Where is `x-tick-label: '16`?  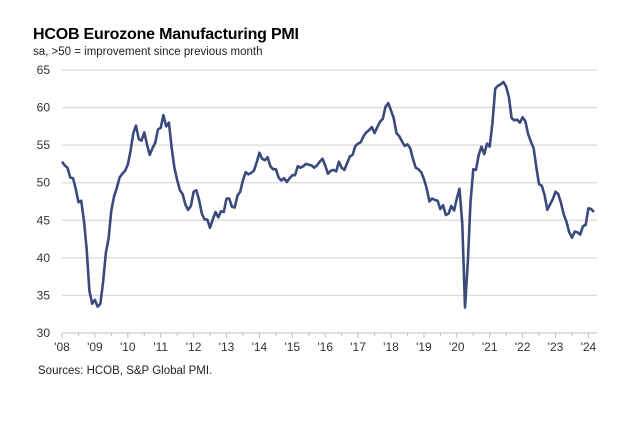
x-tick-label: '16 is located at coordinates (325, 347).